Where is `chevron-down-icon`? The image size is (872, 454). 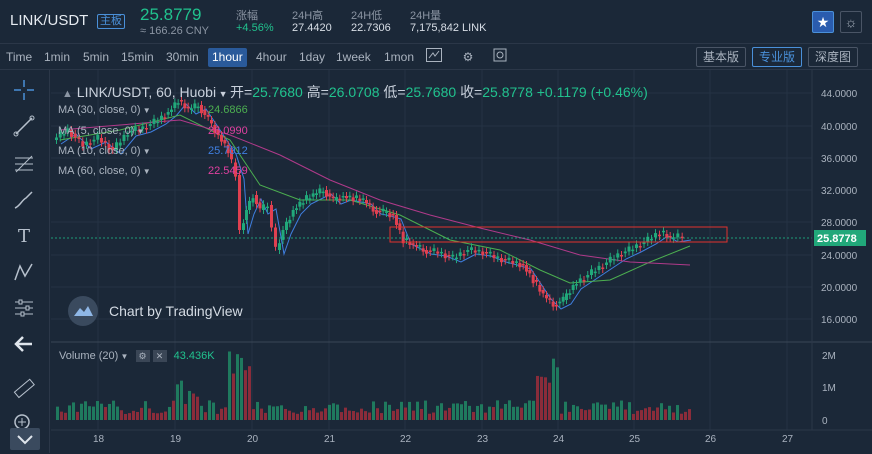
chevron-down-icon is located at coordinates (25, 439).